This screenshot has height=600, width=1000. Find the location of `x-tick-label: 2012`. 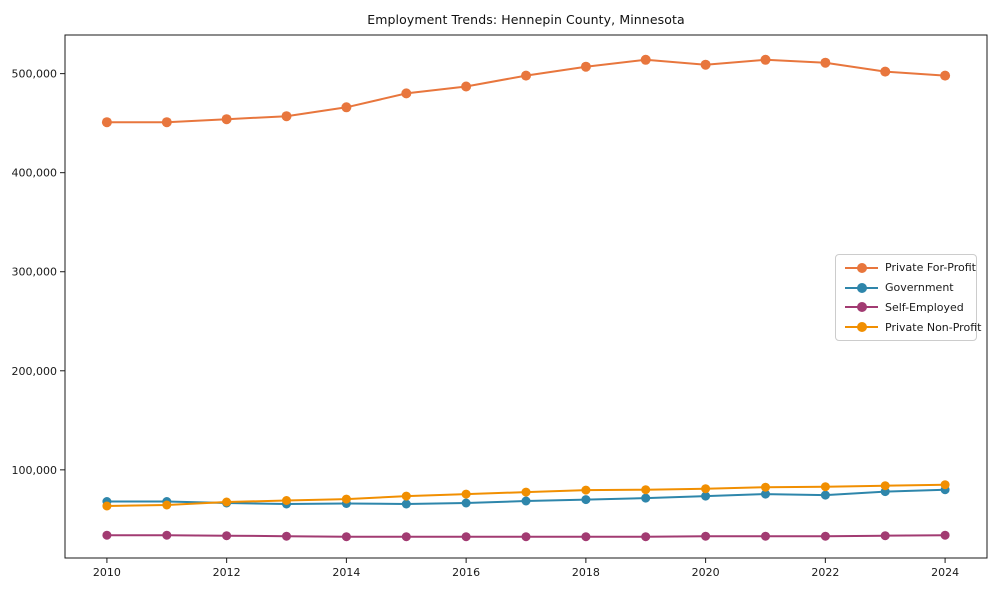

x-tick-label: 2012 is located at coordinates (227, 572).